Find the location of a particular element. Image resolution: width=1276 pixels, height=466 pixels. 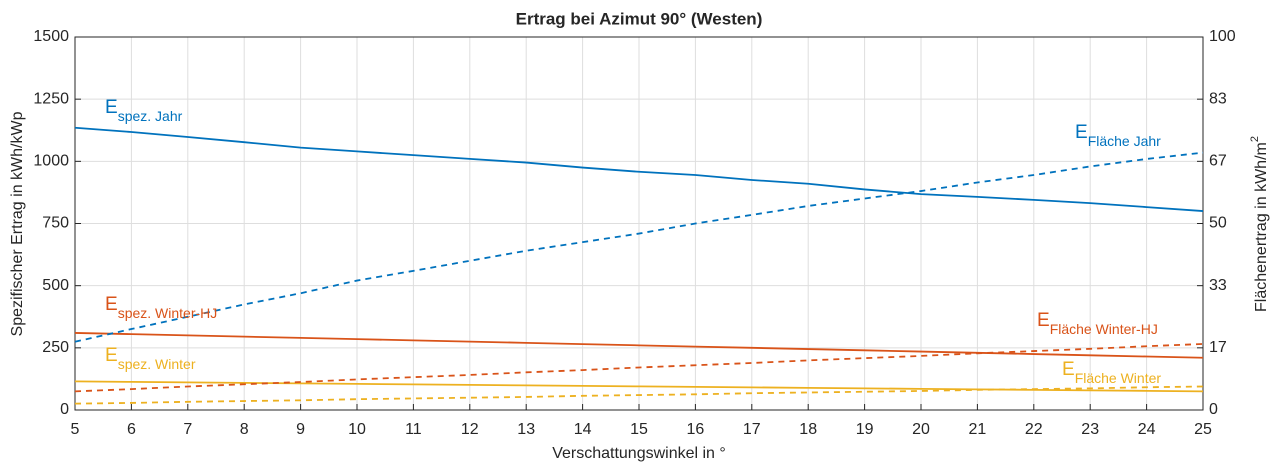

annotation: Espez. Winter is located at coordinates (150, 358).